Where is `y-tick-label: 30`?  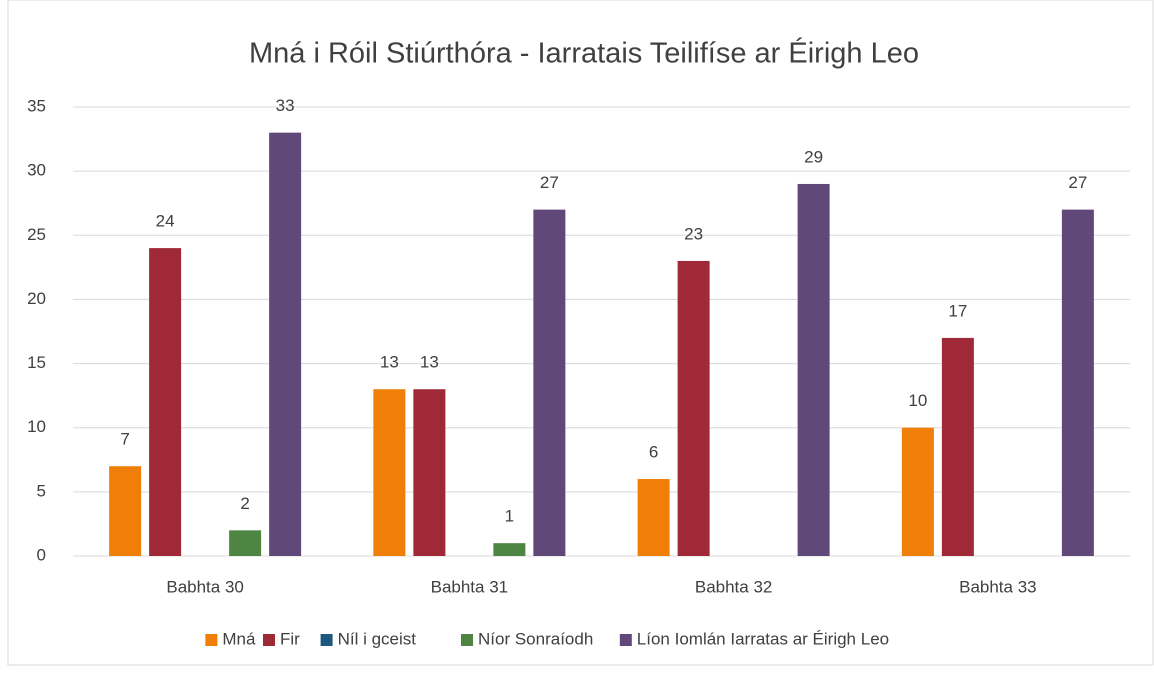
y-tick-label: 30 is located at coordinates (36, 170).